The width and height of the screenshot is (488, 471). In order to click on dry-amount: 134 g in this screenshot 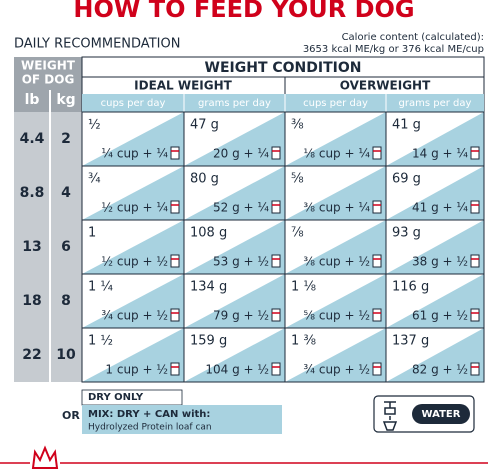, I will do `click(208, 287)`.